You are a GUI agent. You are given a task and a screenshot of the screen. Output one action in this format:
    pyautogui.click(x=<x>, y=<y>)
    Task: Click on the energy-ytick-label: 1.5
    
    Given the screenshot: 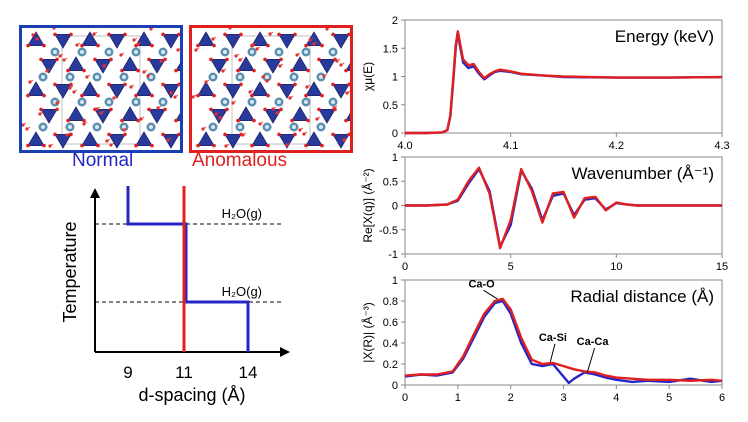 What is the action you would take?
    pyautogui.click(x=390, y=49)
    